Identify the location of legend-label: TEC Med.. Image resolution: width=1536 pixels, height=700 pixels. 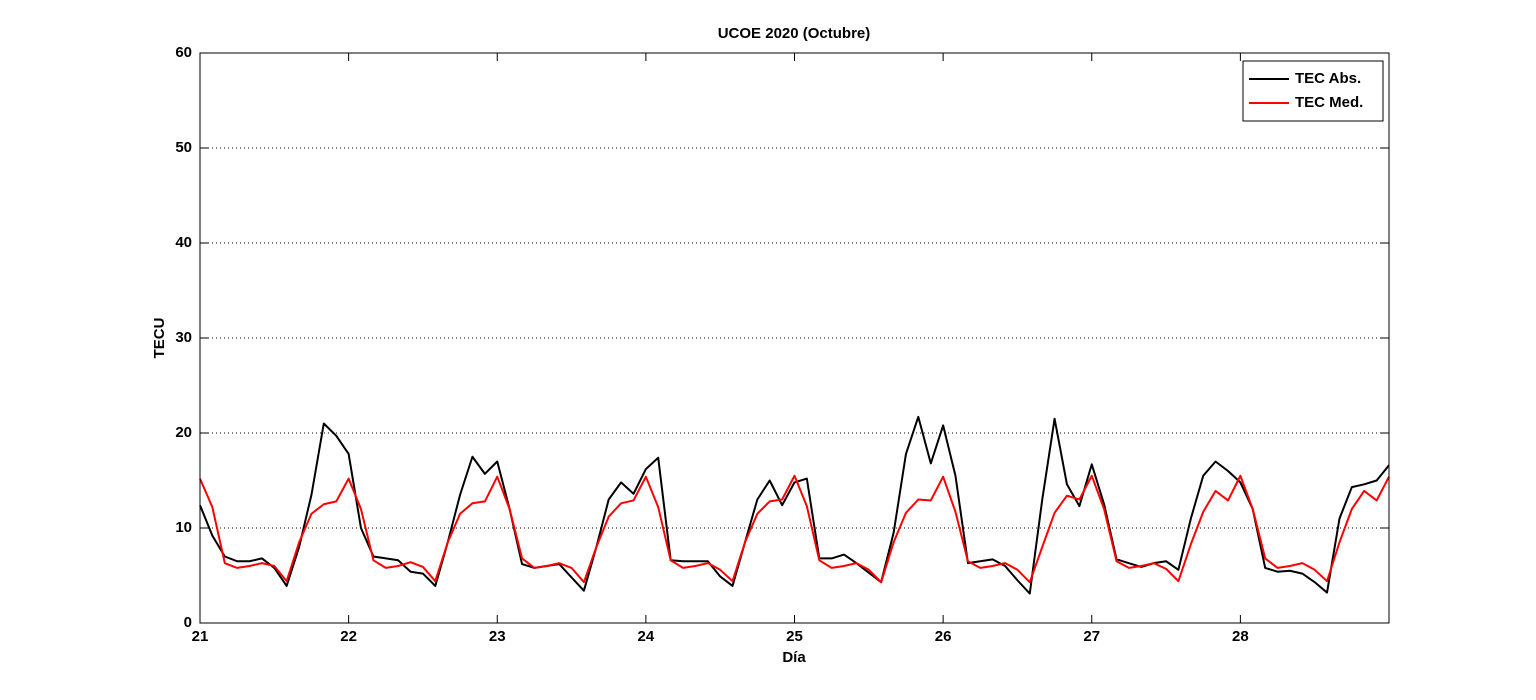
(1329, 102).